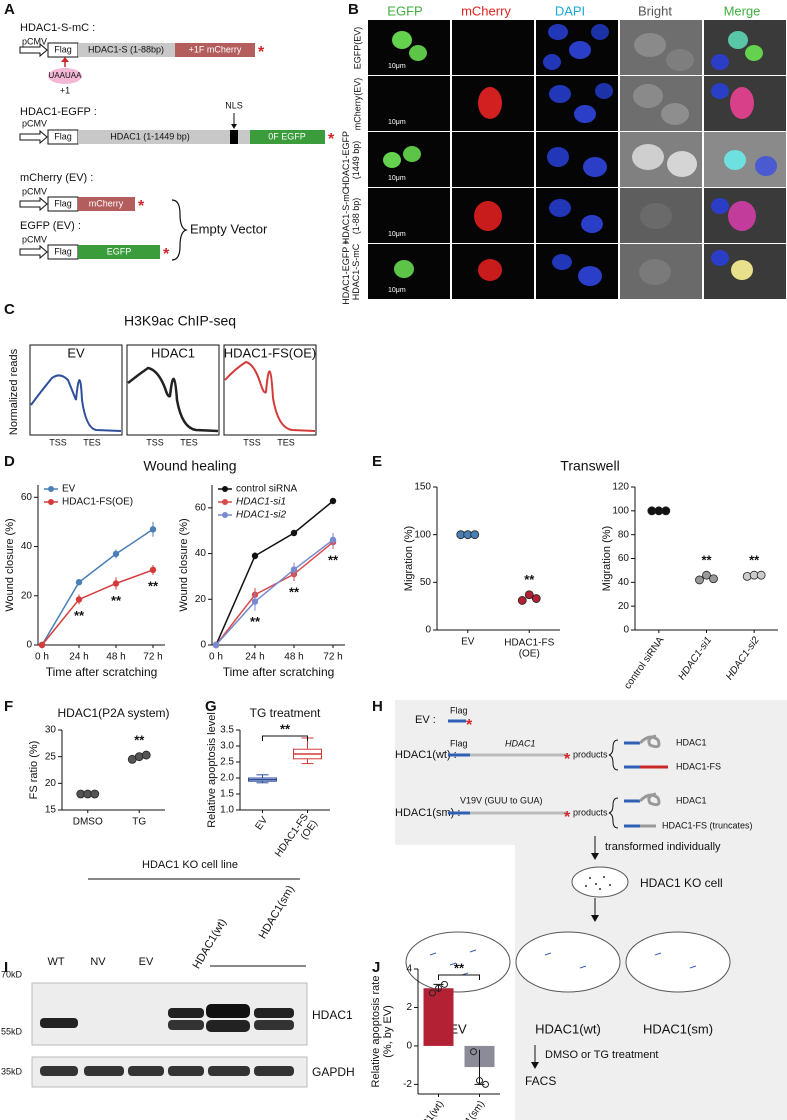 The height and width of the screenshot is (1120, 787). I want to click on column-header: DAPI, so click(570, 10).